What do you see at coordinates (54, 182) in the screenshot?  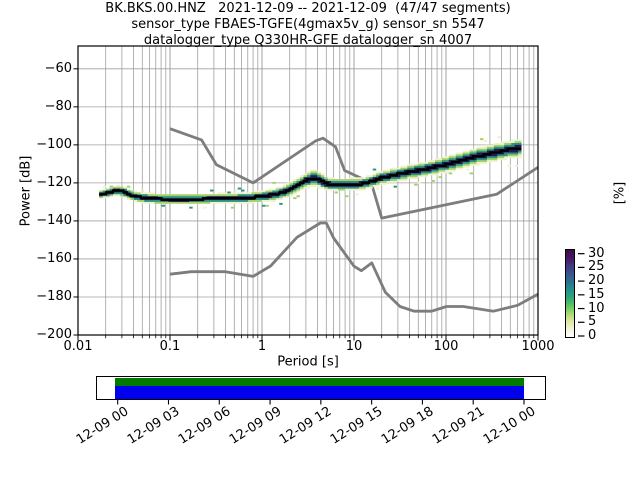 I see `y-tick-label: −120` at bounding box center [54, 182].